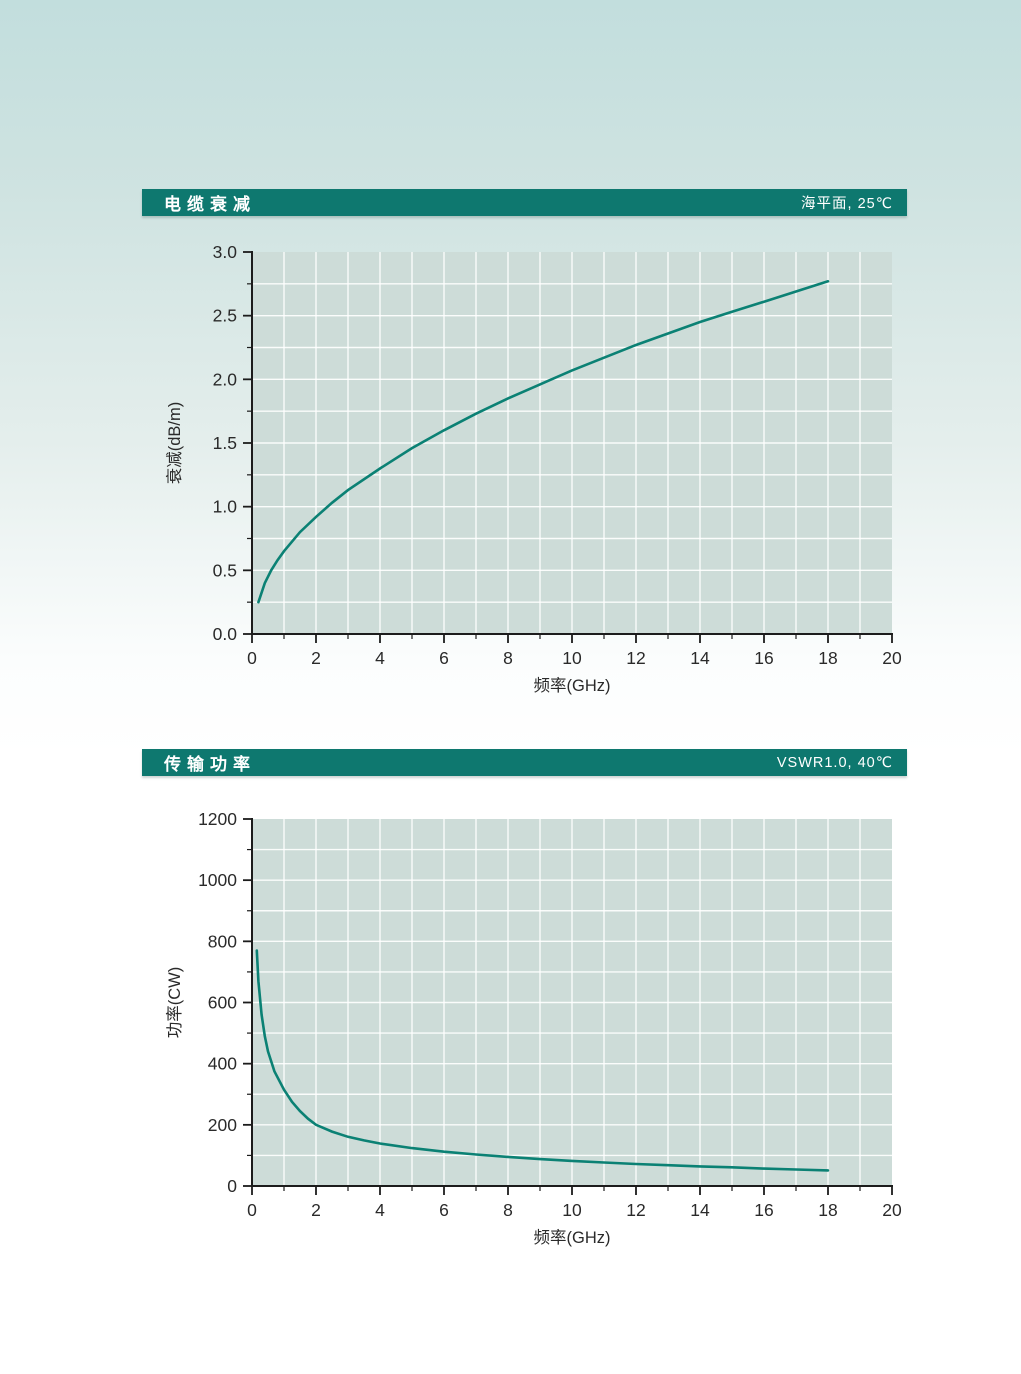  I want to click on svg-text: 1.5, so click(225, 443).